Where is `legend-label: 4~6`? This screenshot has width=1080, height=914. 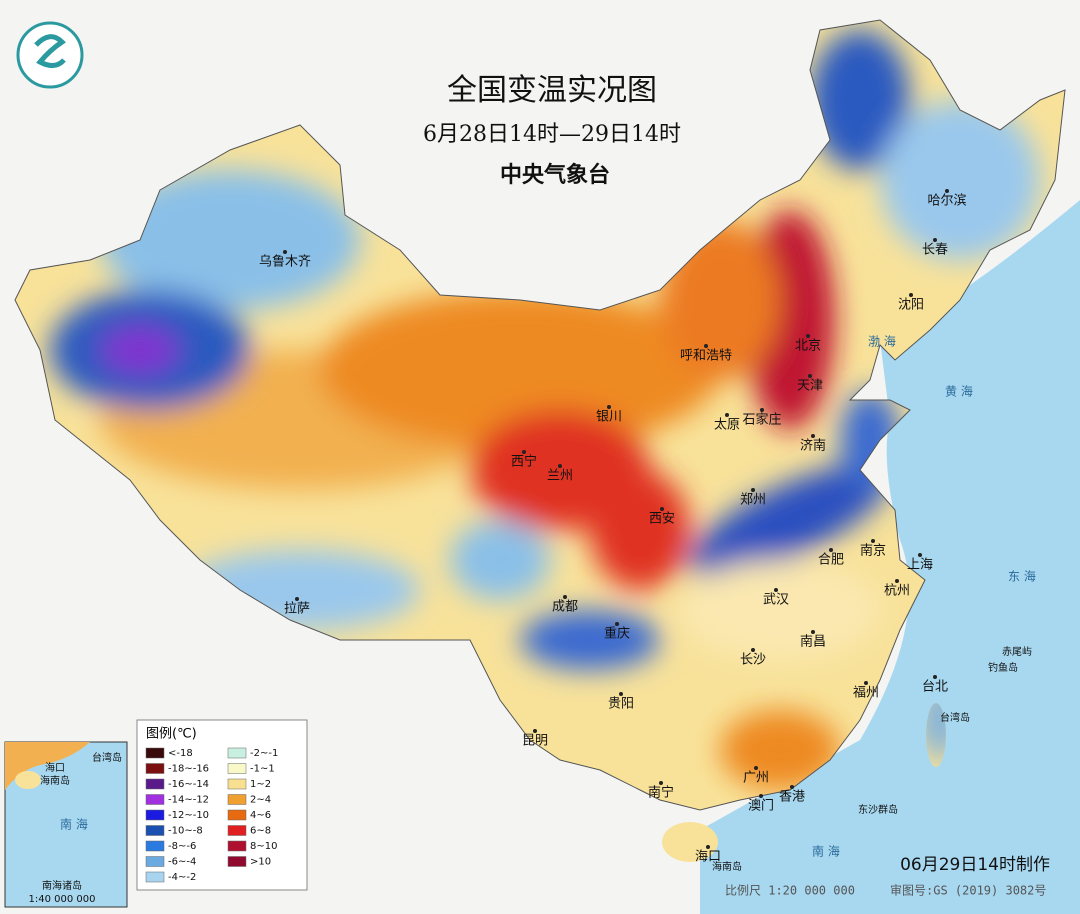
legend-label: 4~6 is located at coordinates (260, 815).